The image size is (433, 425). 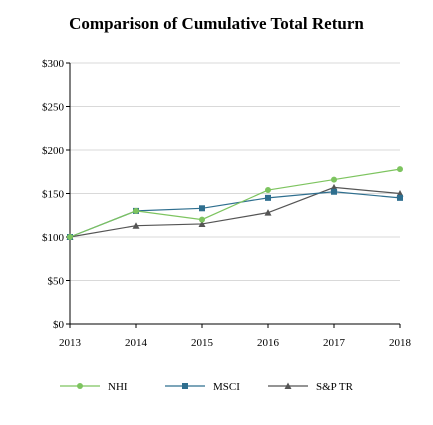 I want to click on series-nhi, so click(x=235, y=203).